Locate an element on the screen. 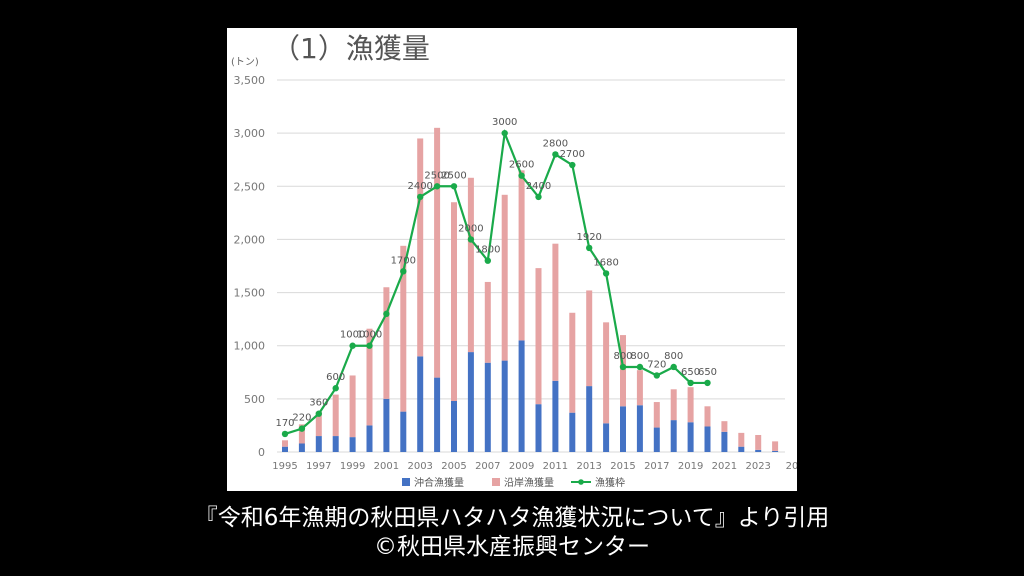 This screenshot has width=1024, height=576. legend-label: 漁獲枠 is located at coordinates (610, 482).